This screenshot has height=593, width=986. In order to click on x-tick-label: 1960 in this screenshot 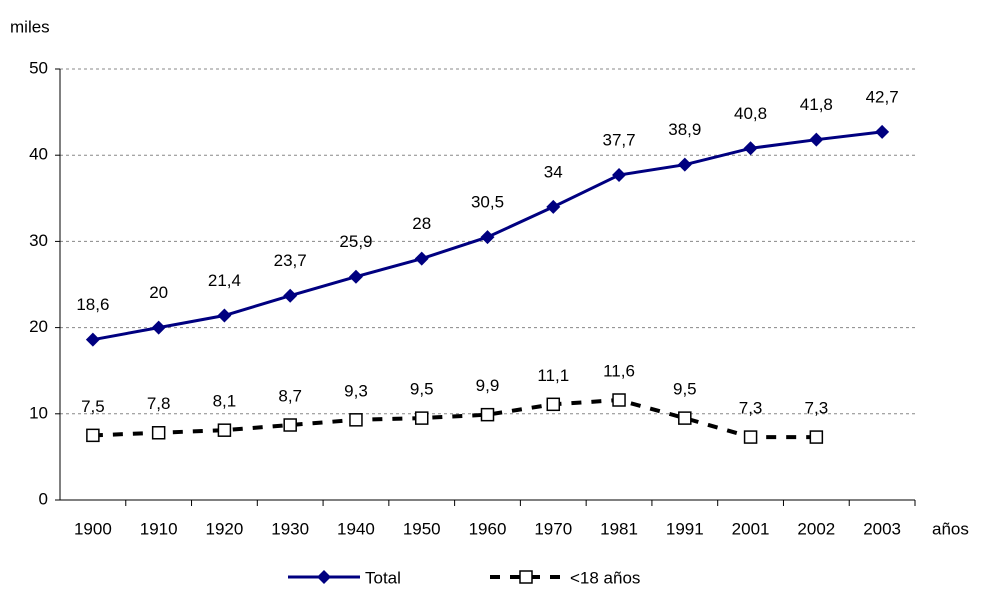, I will do `click(488, 528)`.